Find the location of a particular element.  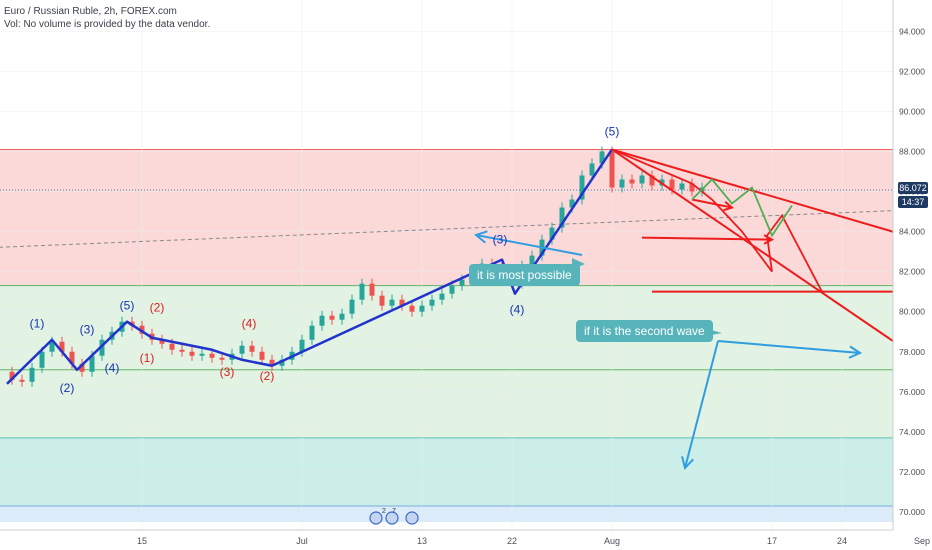

wave-label-10: (3) is located at coordinates (500, 240).